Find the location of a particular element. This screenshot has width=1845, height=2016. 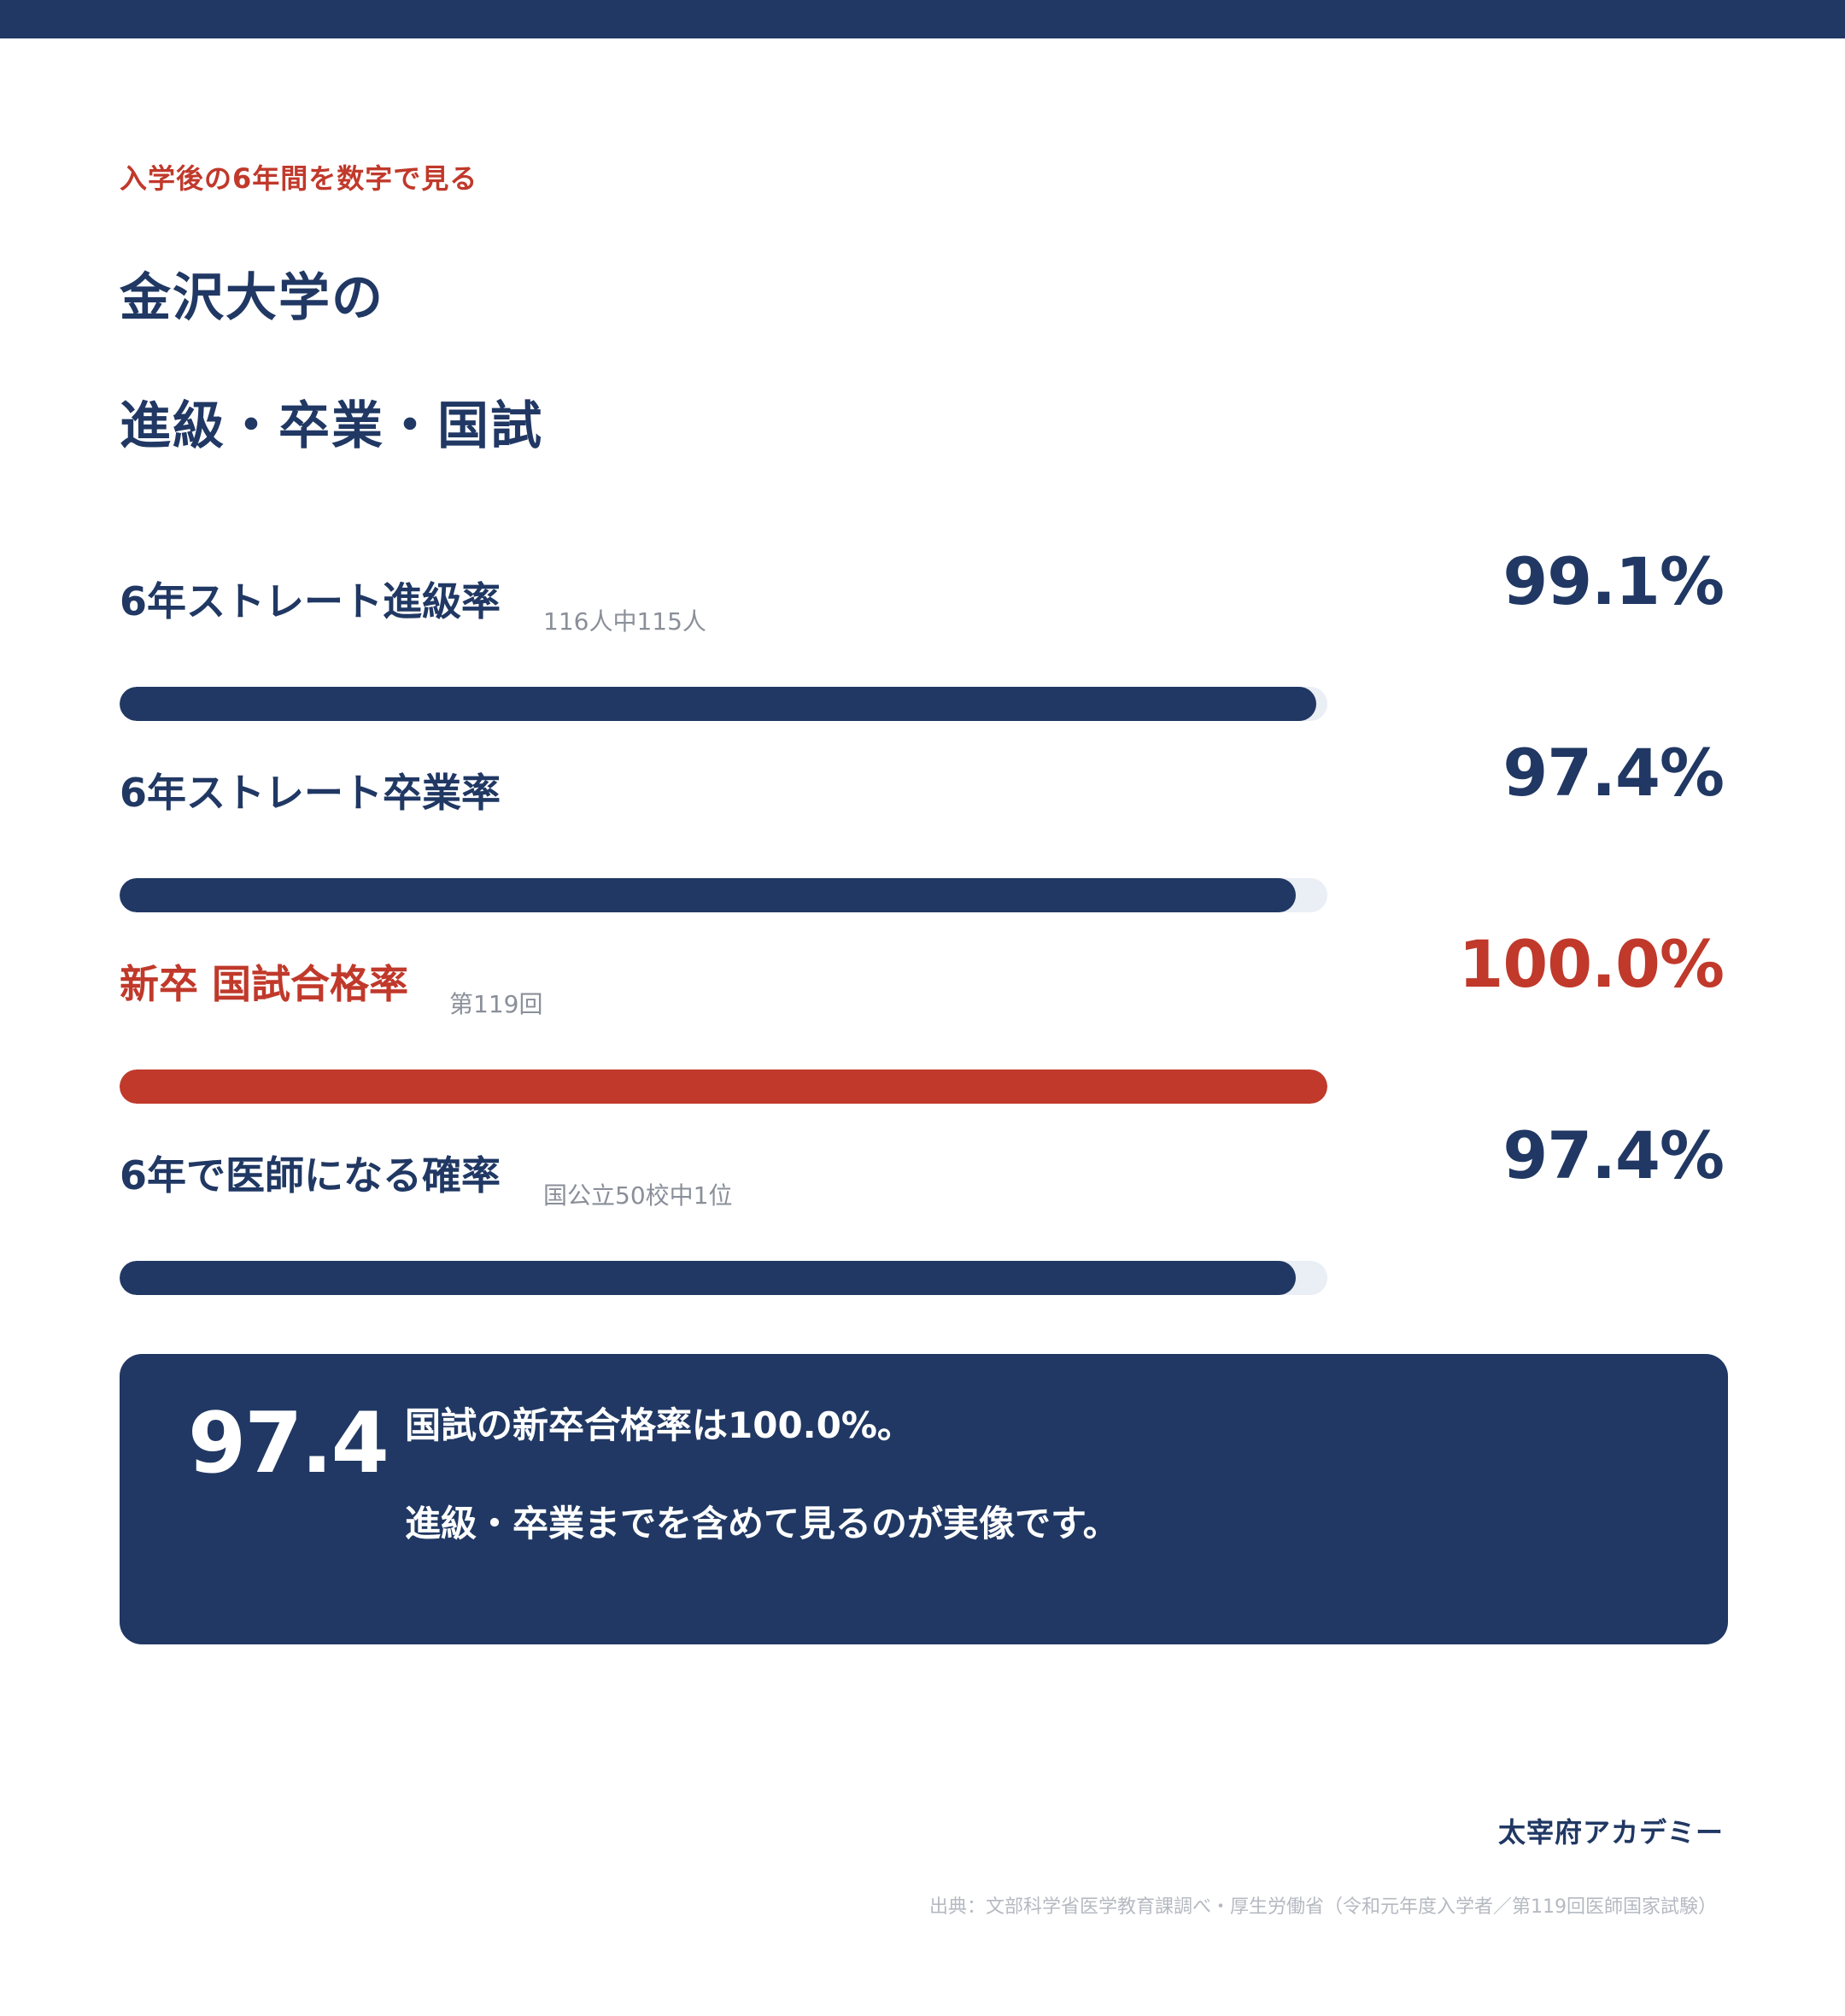

bar-fill-promotion is located at coordinates (718, 704).